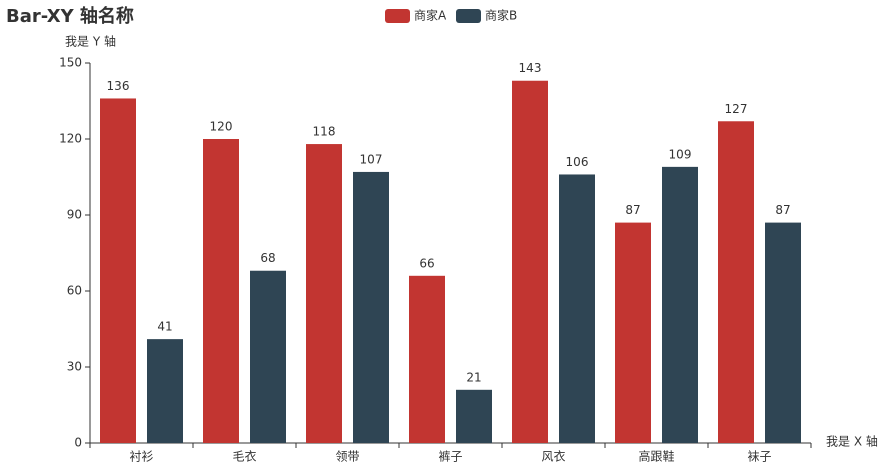  I want to click on legend-label: 商家A, so click(430, 15).